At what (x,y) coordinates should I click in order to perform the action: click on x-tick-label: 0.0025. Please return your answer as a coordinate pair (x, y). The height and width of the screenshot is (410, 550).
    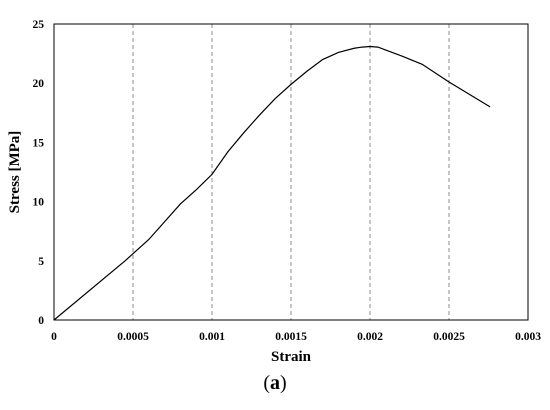
    Looking at the image, I should click on (449, 337).